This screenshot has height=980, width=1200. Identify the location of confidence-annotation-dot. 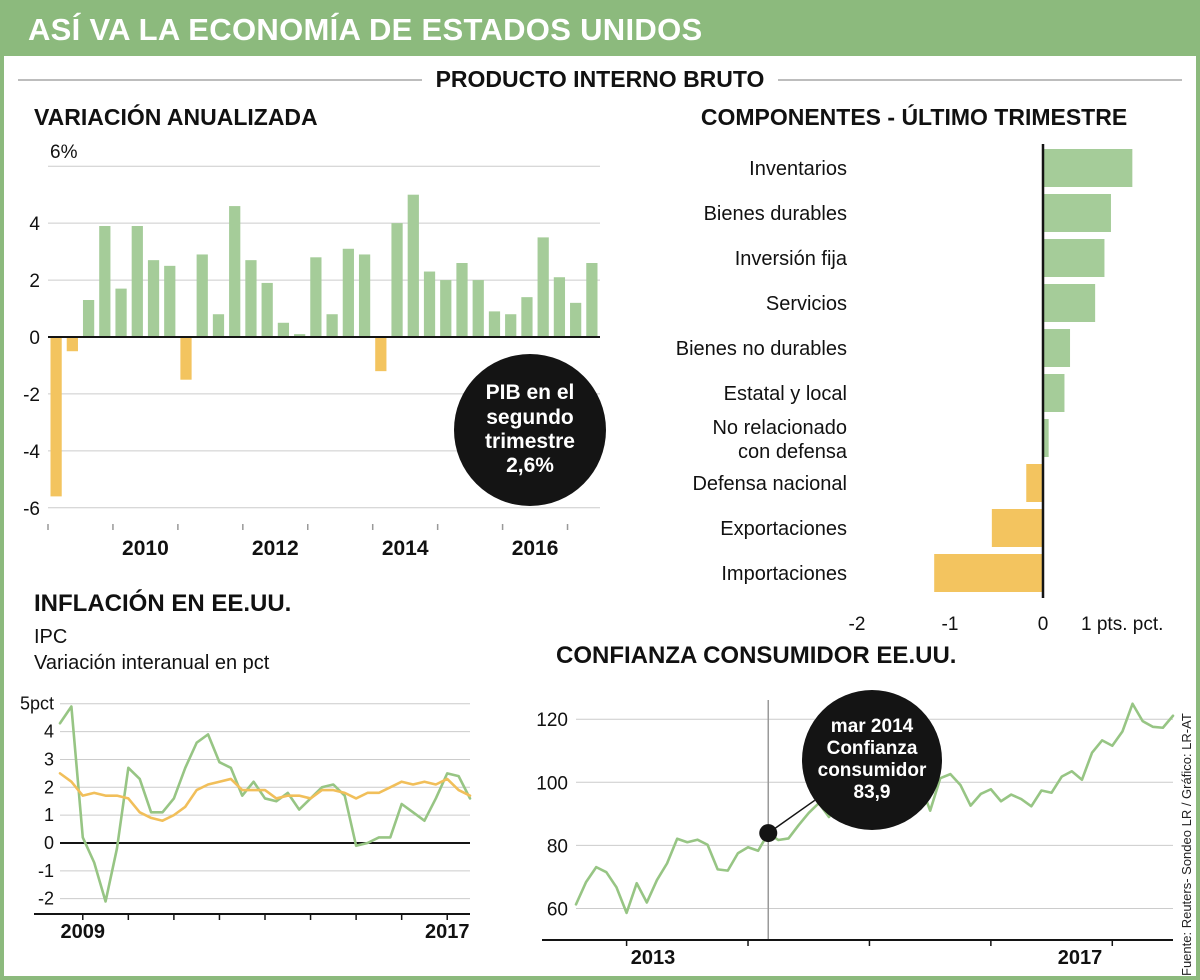
(768, 833).